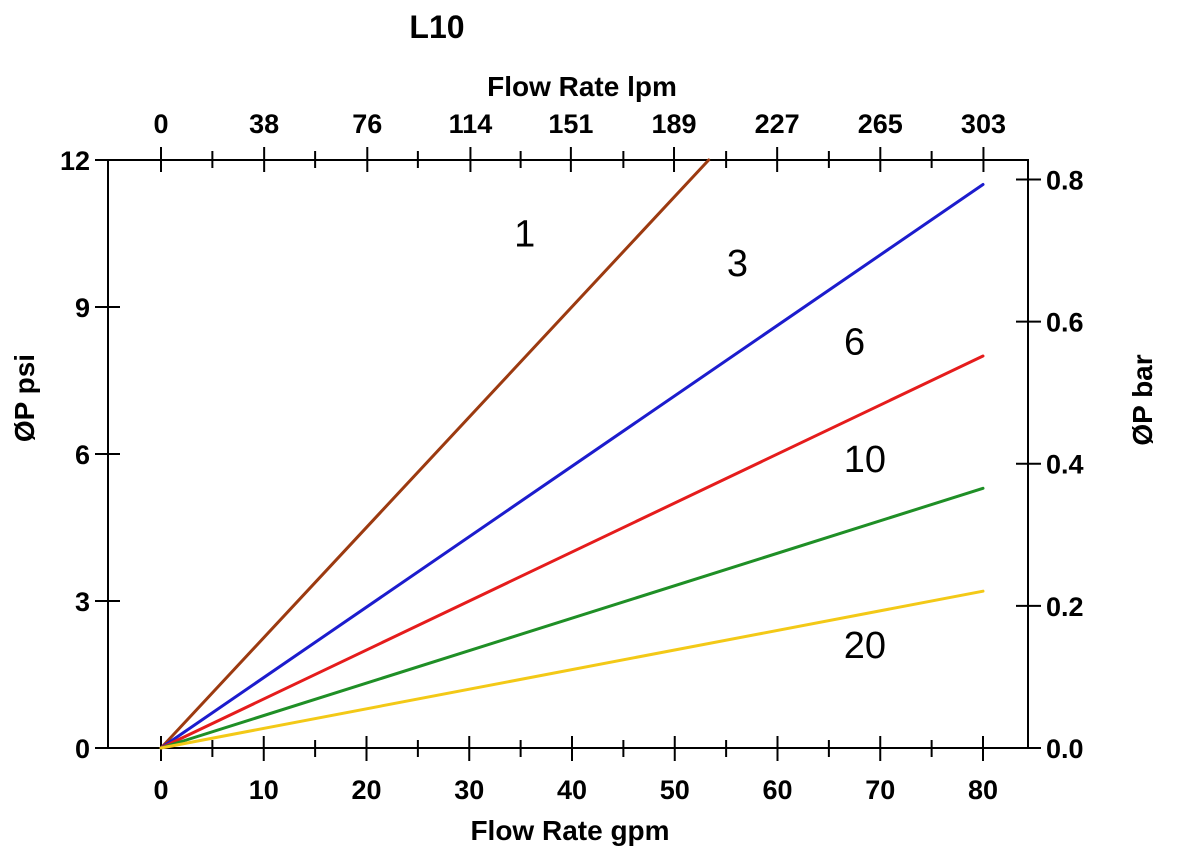 The width and height of the screenshot is (1194, 852). Describe the element at coordinates (569, 830) in the screenshot. I see `x-bottom-axis-title: Flow Rate gpm` at that location.